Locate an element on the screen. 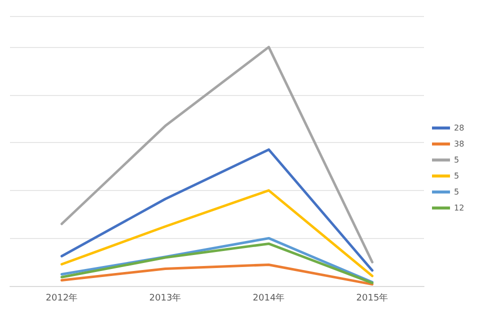 This screenshot has height=320, width=480. legend-label: 28 is located at coordinates (459, 128).